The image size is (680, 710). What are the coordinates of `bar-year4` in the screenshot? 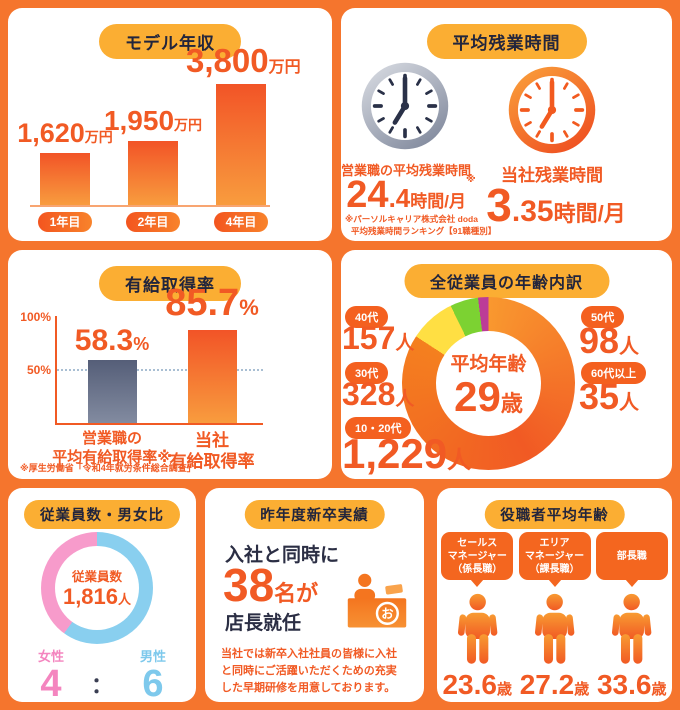 It's located at (241, 144).